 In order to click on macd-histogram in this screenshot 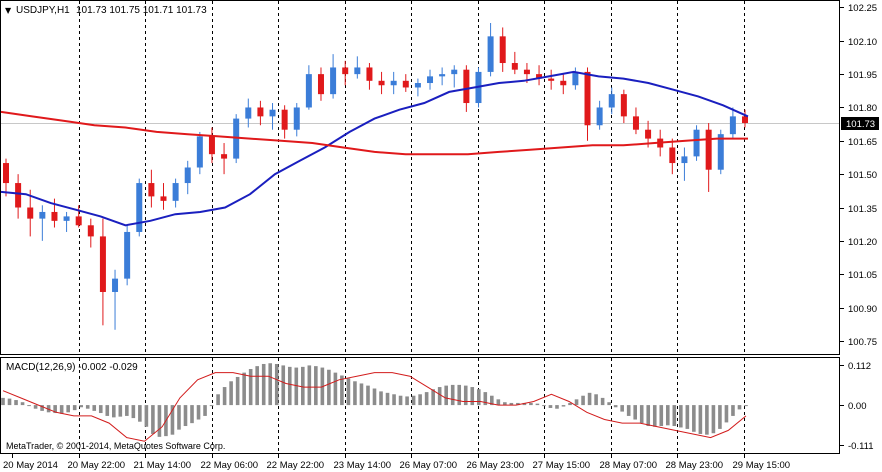, I will do `click(374, 402)`.